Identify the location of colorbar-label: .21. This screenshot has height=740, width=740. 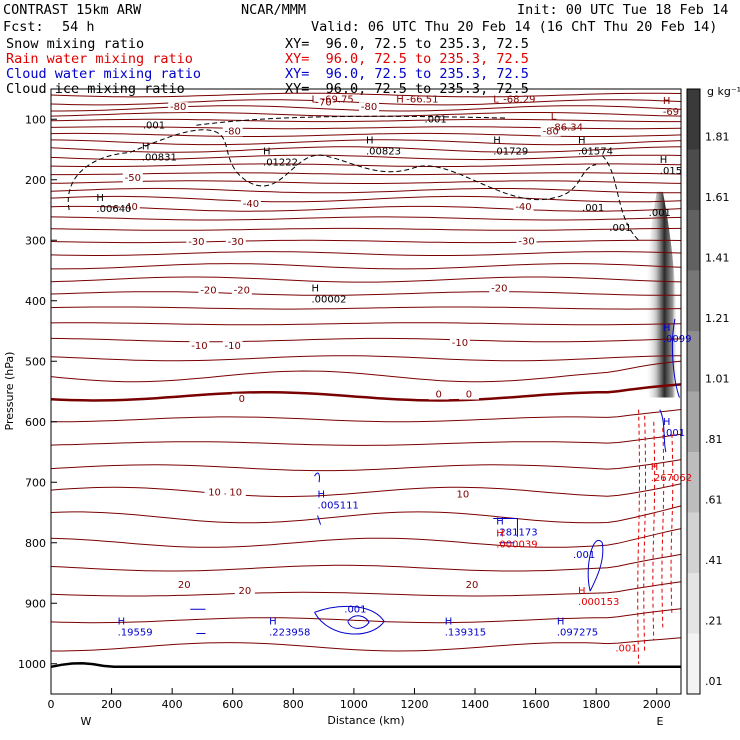
(714, 620).